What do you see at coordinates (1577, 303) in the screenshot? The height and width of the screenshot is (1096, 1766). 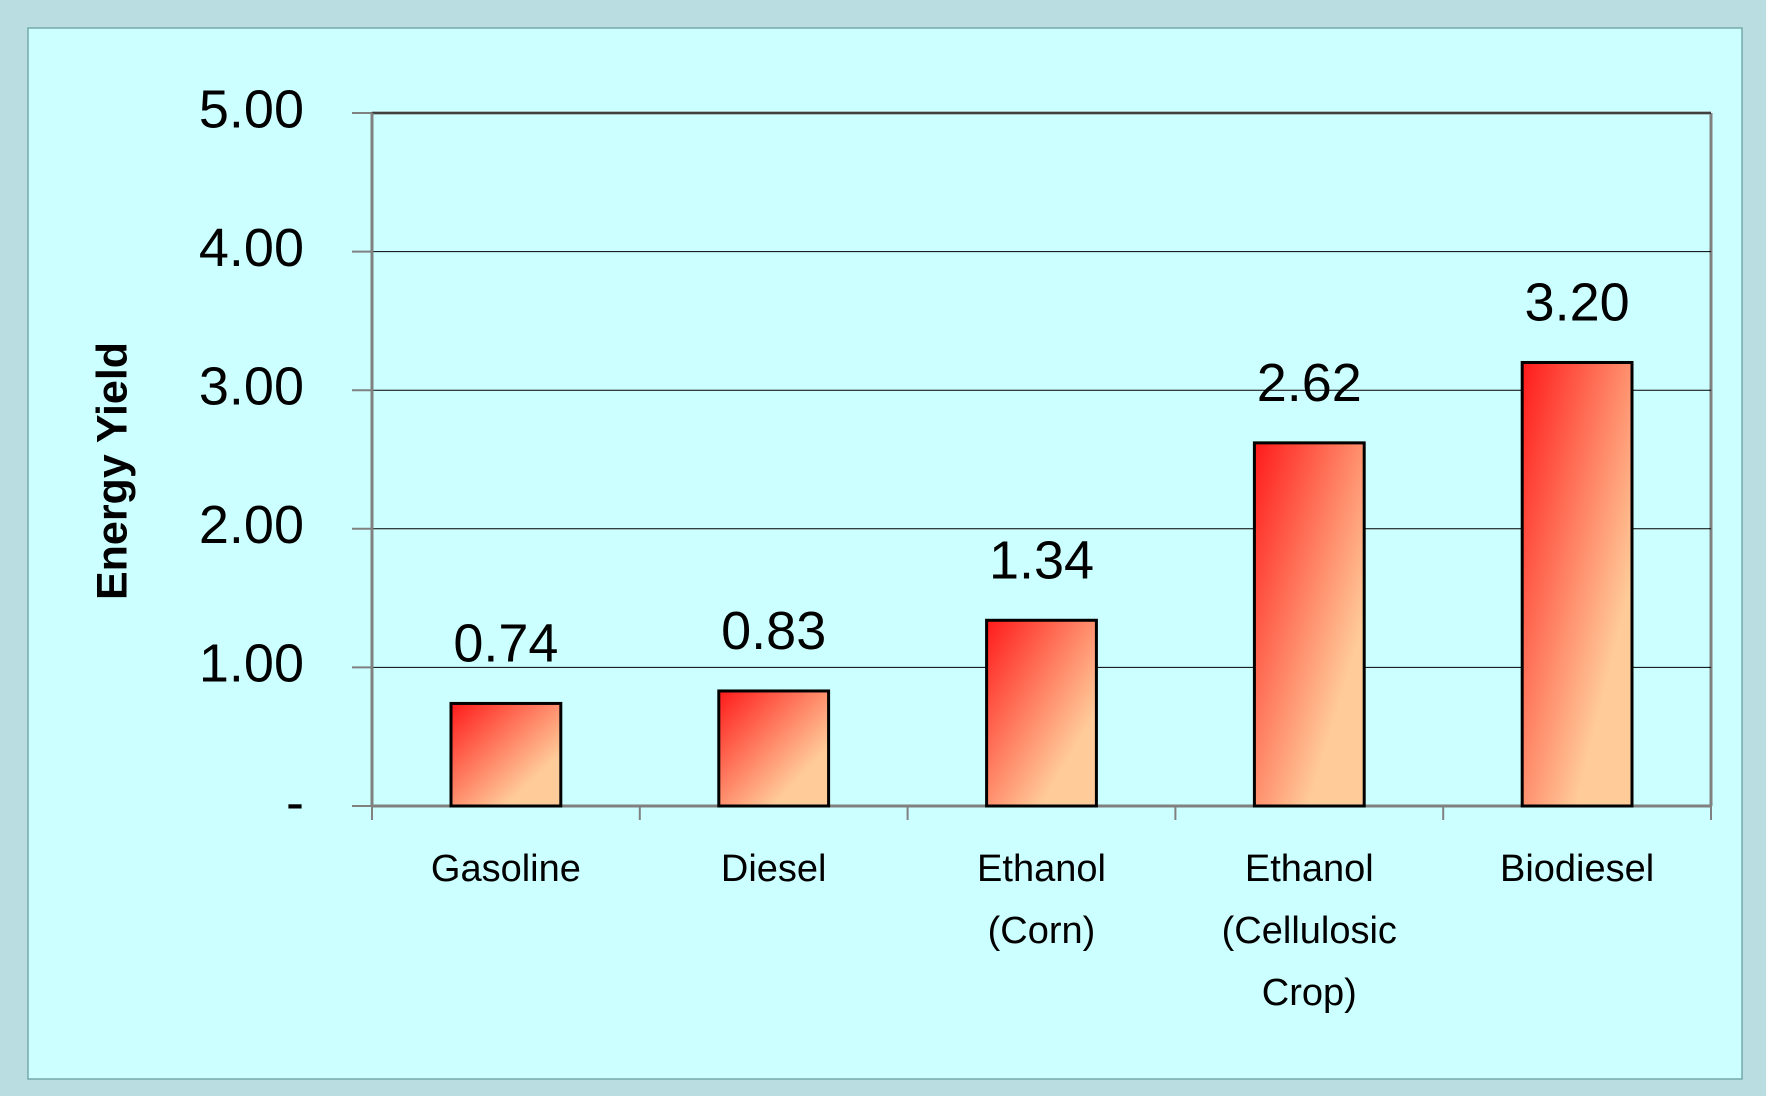 I see `data-label: 3.20` at bounding box center [1577, 303].